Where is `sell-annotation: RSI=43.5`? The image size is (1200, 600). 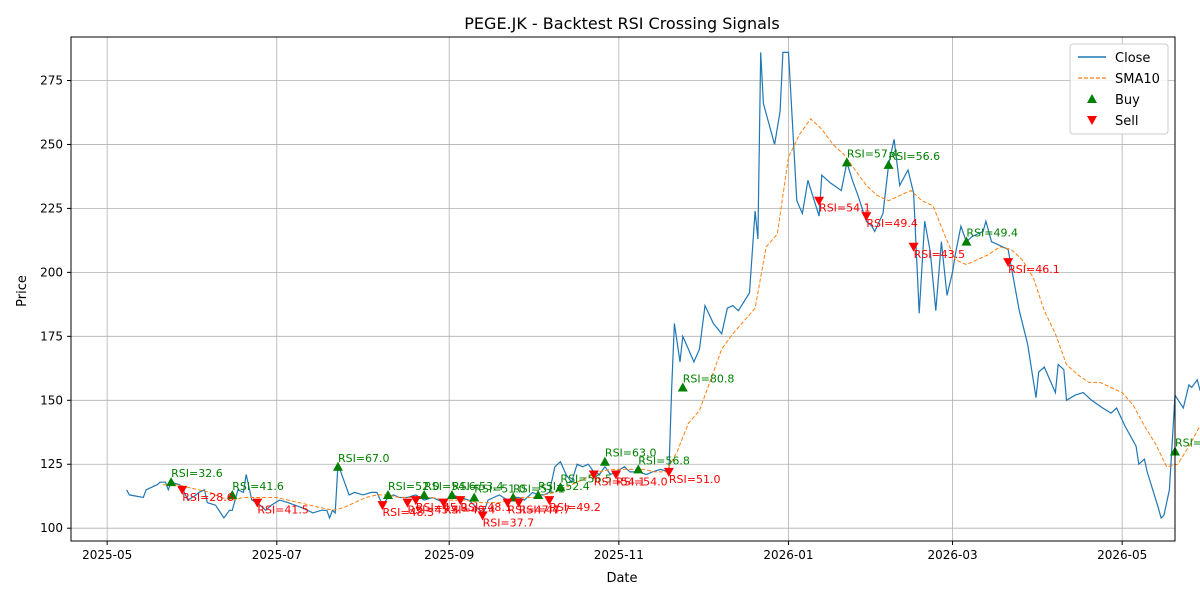 sell-annotation: RSI=43.5 is located at coordinates (940, 254).